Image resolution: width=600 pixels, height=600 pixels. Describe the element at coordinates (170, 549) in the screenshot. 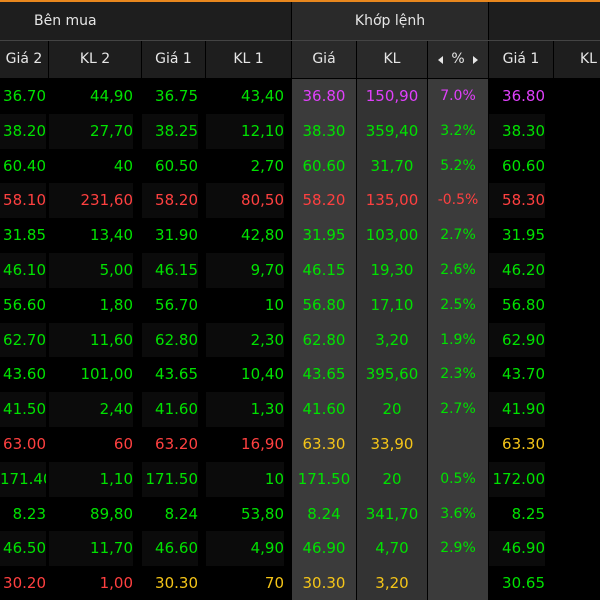

I see `cell-gia1: 46.60` at that location.